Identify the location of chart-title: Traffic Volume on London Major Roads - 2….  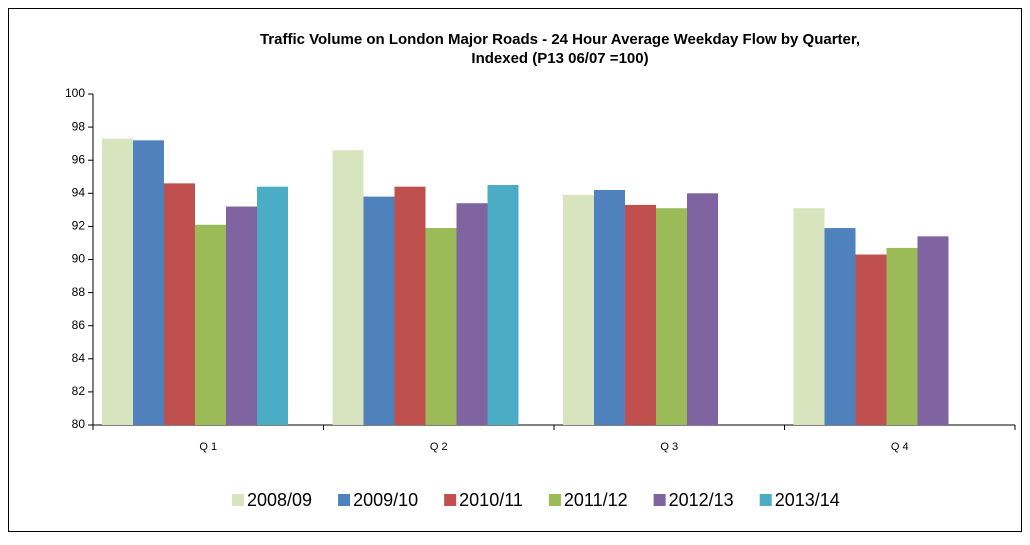
(560, 39).